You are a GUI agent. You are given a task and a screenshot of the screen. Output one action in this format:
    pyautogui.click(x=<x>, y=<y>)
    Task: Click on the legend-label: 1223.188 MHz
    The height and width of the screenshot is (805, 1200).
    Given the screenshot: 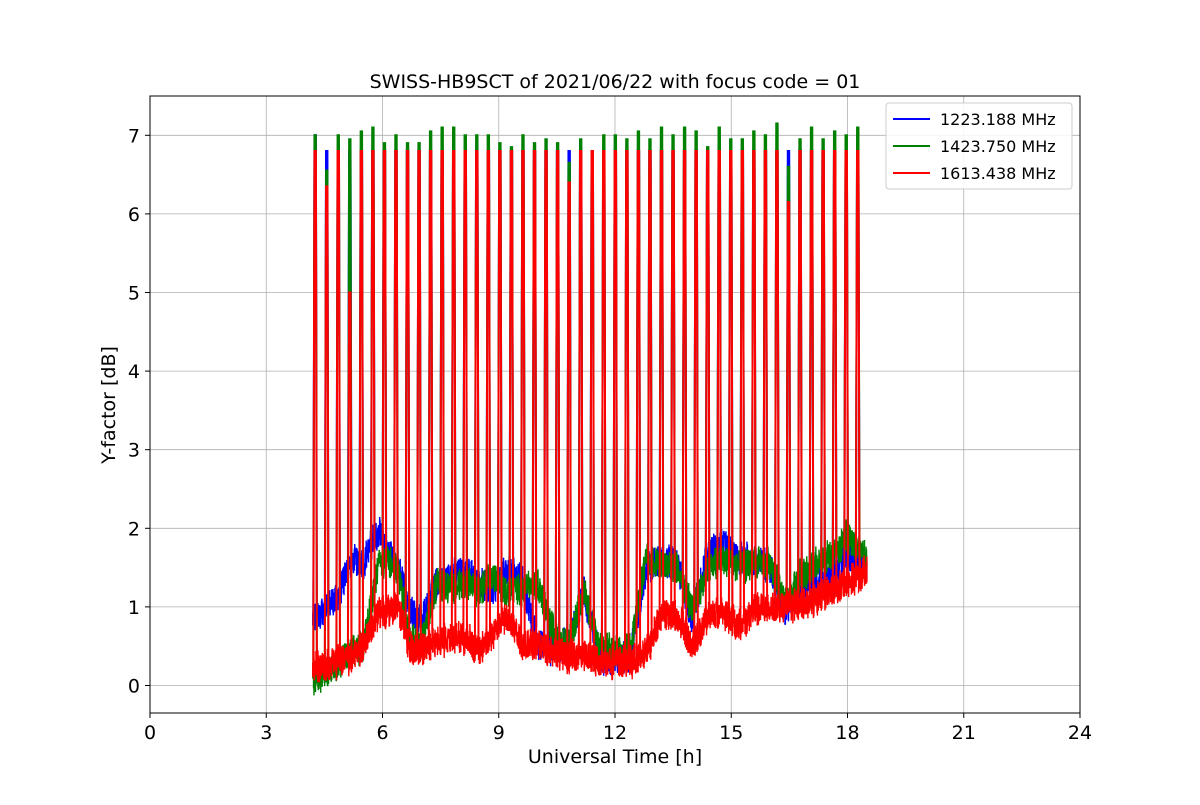 What is the action you would take?
    pyautogui.click(x=998, y=119)
    